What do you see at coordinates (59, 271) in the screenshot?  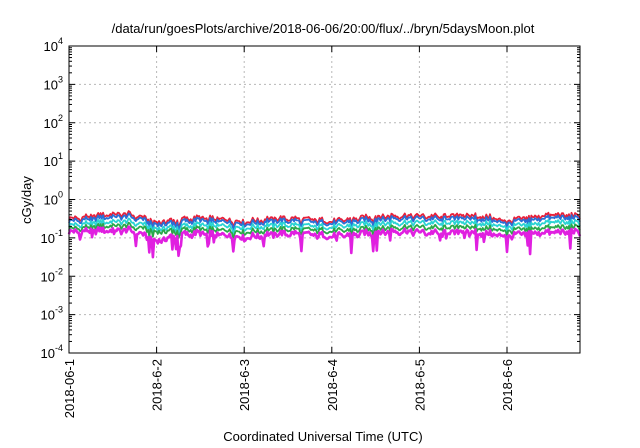 I see `y-tick-exponent: -2` at bounding box center [59, 271].